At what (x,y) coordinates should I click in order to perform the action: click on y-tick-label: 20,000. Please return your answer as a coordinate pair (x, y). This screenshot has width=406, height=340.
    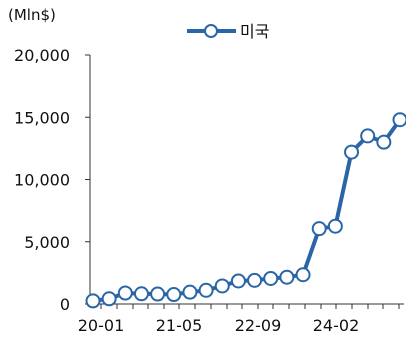
    Looking at the image, I should click on (42, 55).